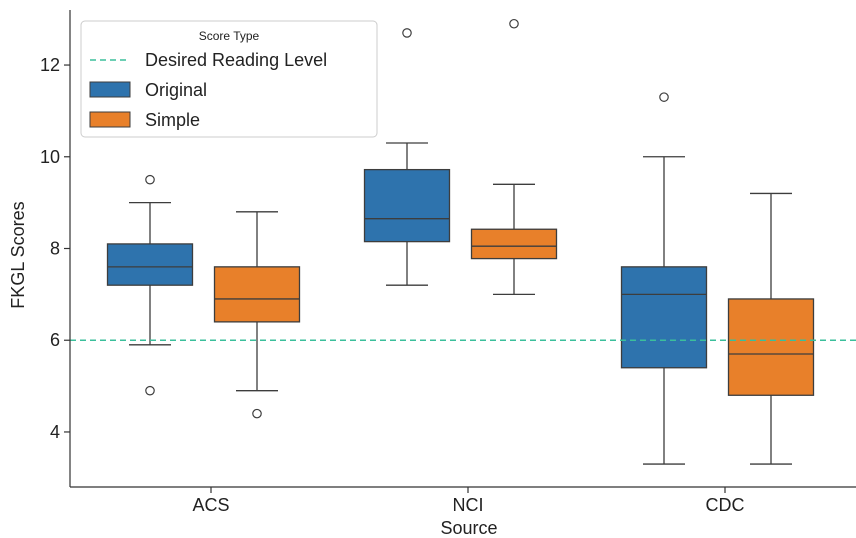 The width and height of the screenshot is (856, 538). Describe the element at coordinates (55, 432) in the screenshot. I see `y-tick-label-4: 4` at that location.